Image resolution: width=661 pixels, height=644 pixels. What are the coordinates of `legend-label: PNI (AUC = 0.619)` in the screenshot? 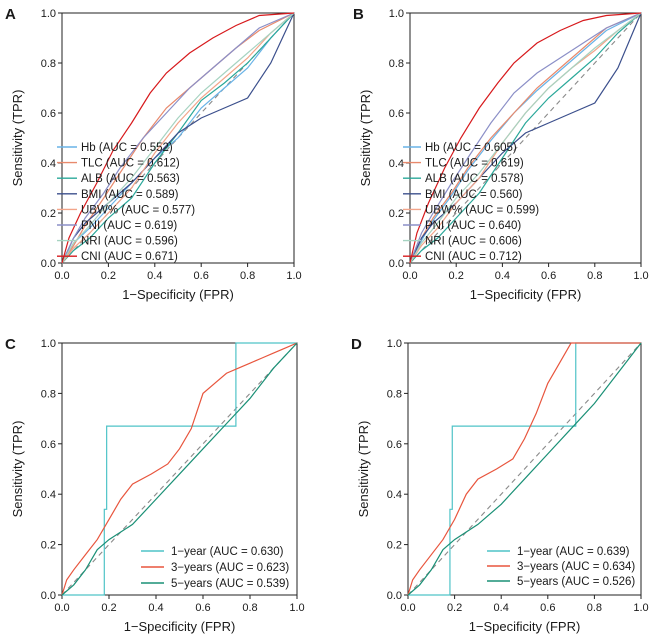 It's located at (129, 226).